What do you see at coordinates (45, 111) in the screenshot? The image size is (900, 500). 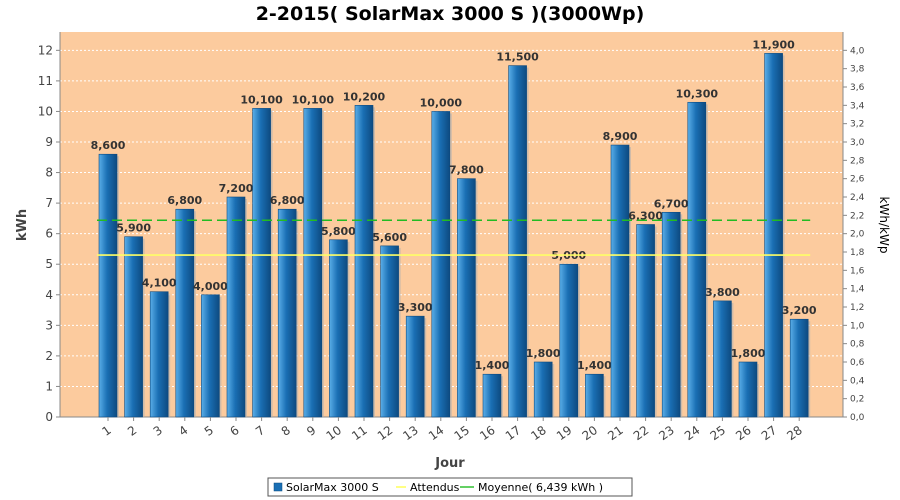 I see `y-tick-label: 10` at bounding box center [45, 111].